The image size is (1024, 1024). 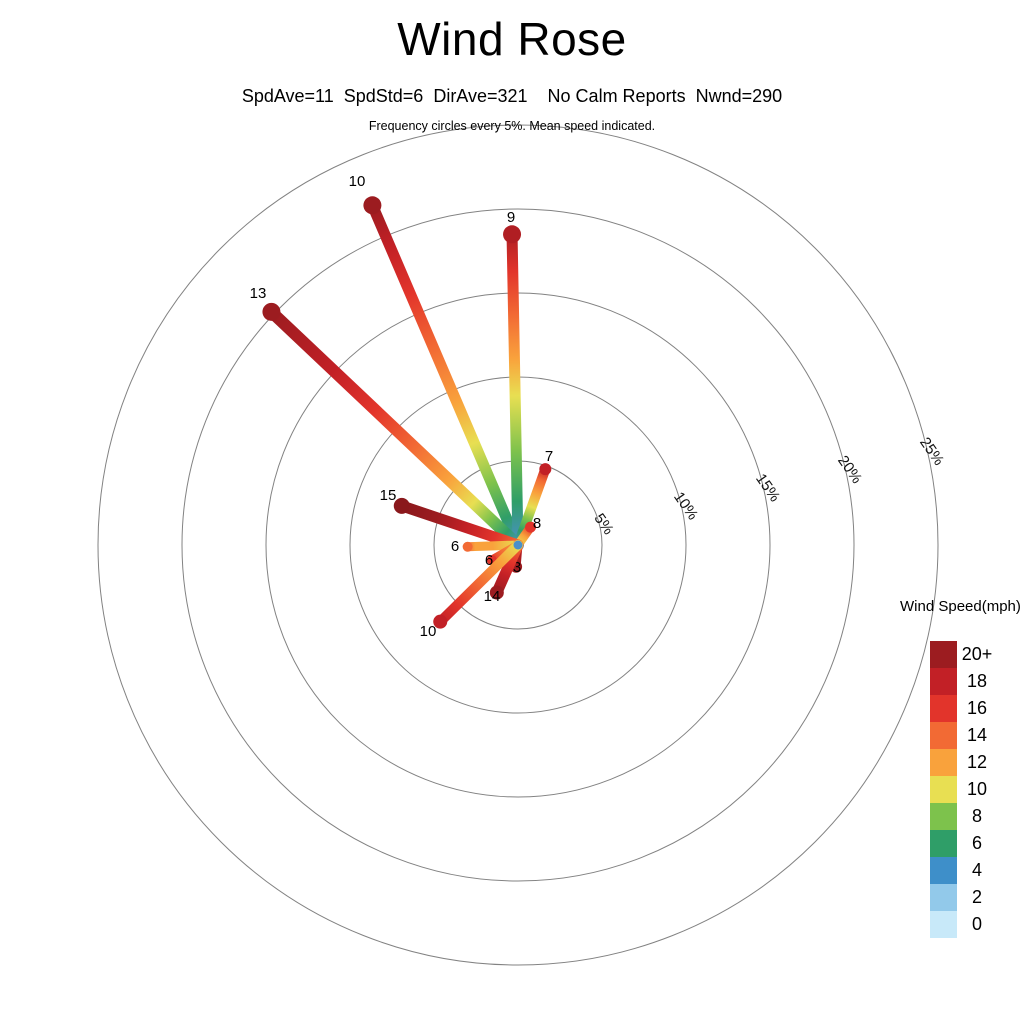 What do you see at coordinates (931, 451) in the screenshot?
I see `ring-percent-label: 25%` at bounding box center [931, 451].